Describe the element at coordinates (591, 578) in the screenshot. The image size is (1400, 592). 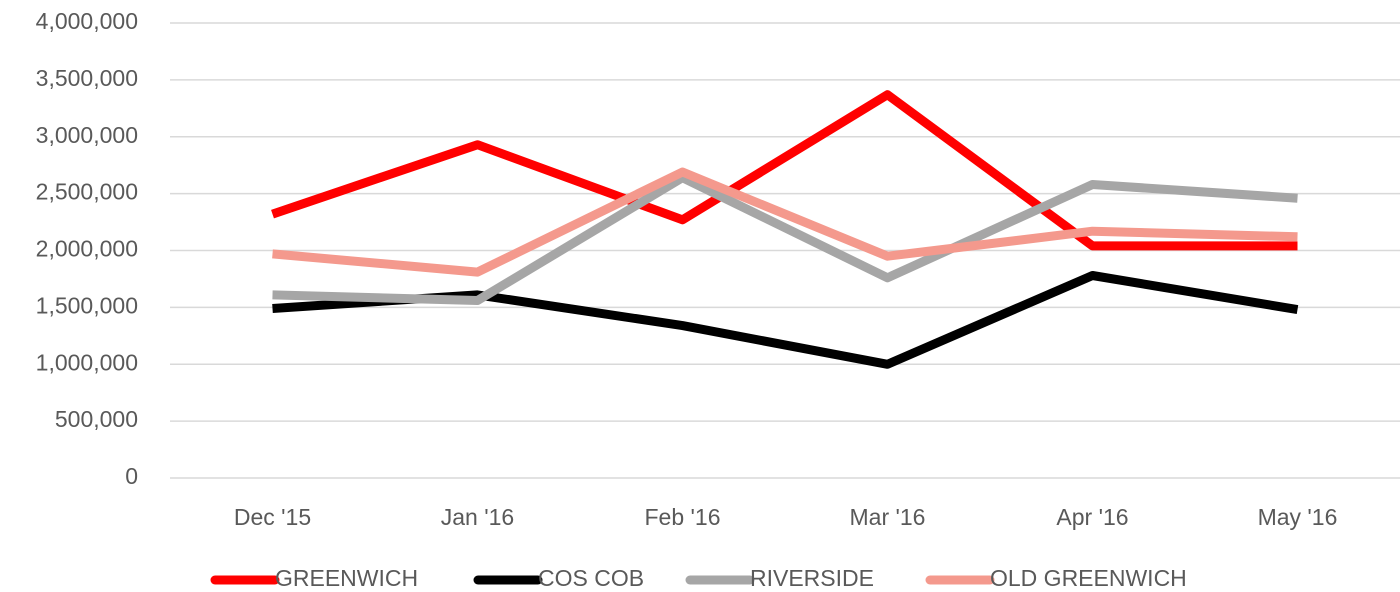
I see `legend-label: COS COB` at that location.